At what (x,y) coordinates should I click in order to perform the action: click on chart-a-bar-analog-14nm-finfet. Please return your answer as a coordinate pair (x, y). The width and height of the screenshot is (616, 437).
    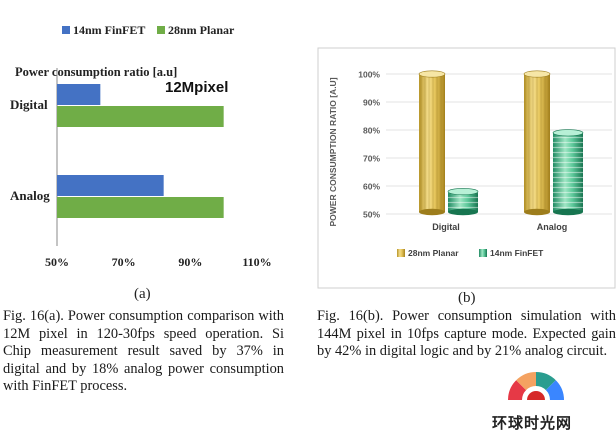
    Looking at the image, I should click on (110, 185).